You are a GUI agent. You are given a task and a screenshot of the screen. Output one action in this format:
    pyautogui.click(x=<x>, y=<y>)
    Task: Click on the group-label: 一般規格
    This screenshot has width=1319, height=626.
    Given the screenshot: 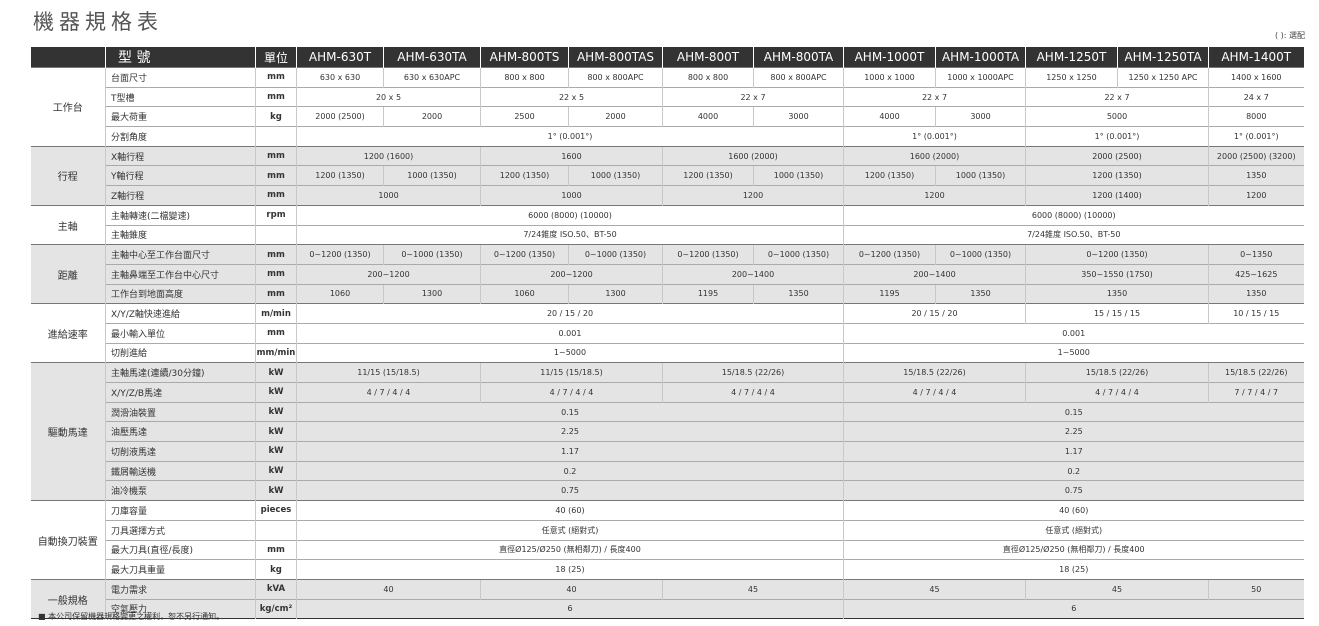 What is the action you would take?
    pyautogui.click(x=68, y=598)
    